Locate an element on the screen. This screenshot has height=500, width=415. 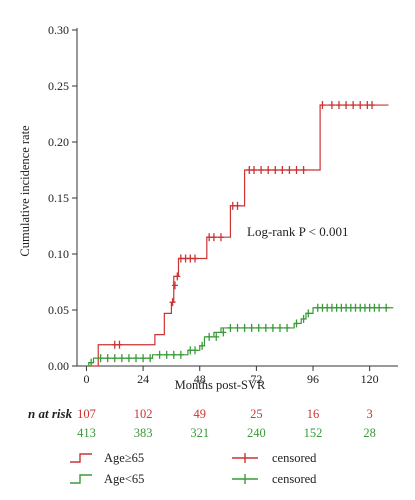
y-tick-label: 0.25 is located at coordinates (58, 86).